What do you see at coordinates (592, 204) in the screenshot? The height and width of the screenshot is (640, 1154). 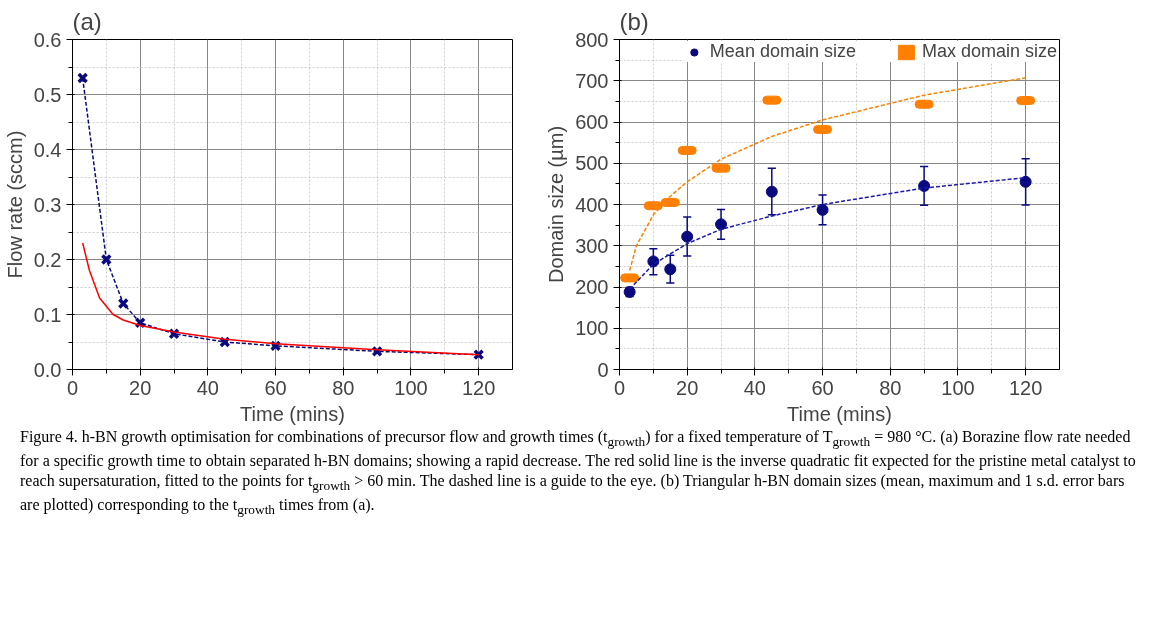 I see `y-tick-label: 400` at bounding box center [592, 204].